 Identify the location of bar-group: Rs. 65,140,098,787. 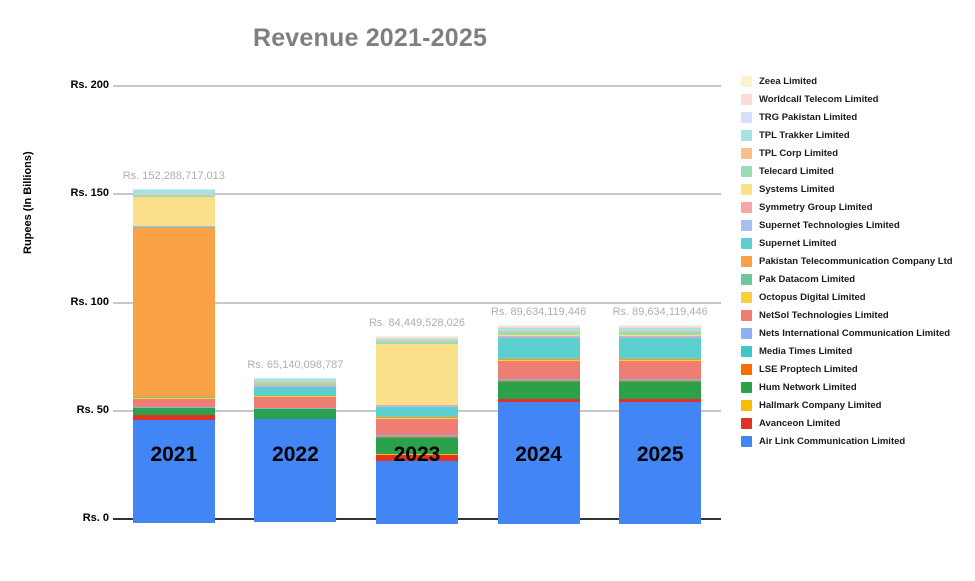
(295, 304).